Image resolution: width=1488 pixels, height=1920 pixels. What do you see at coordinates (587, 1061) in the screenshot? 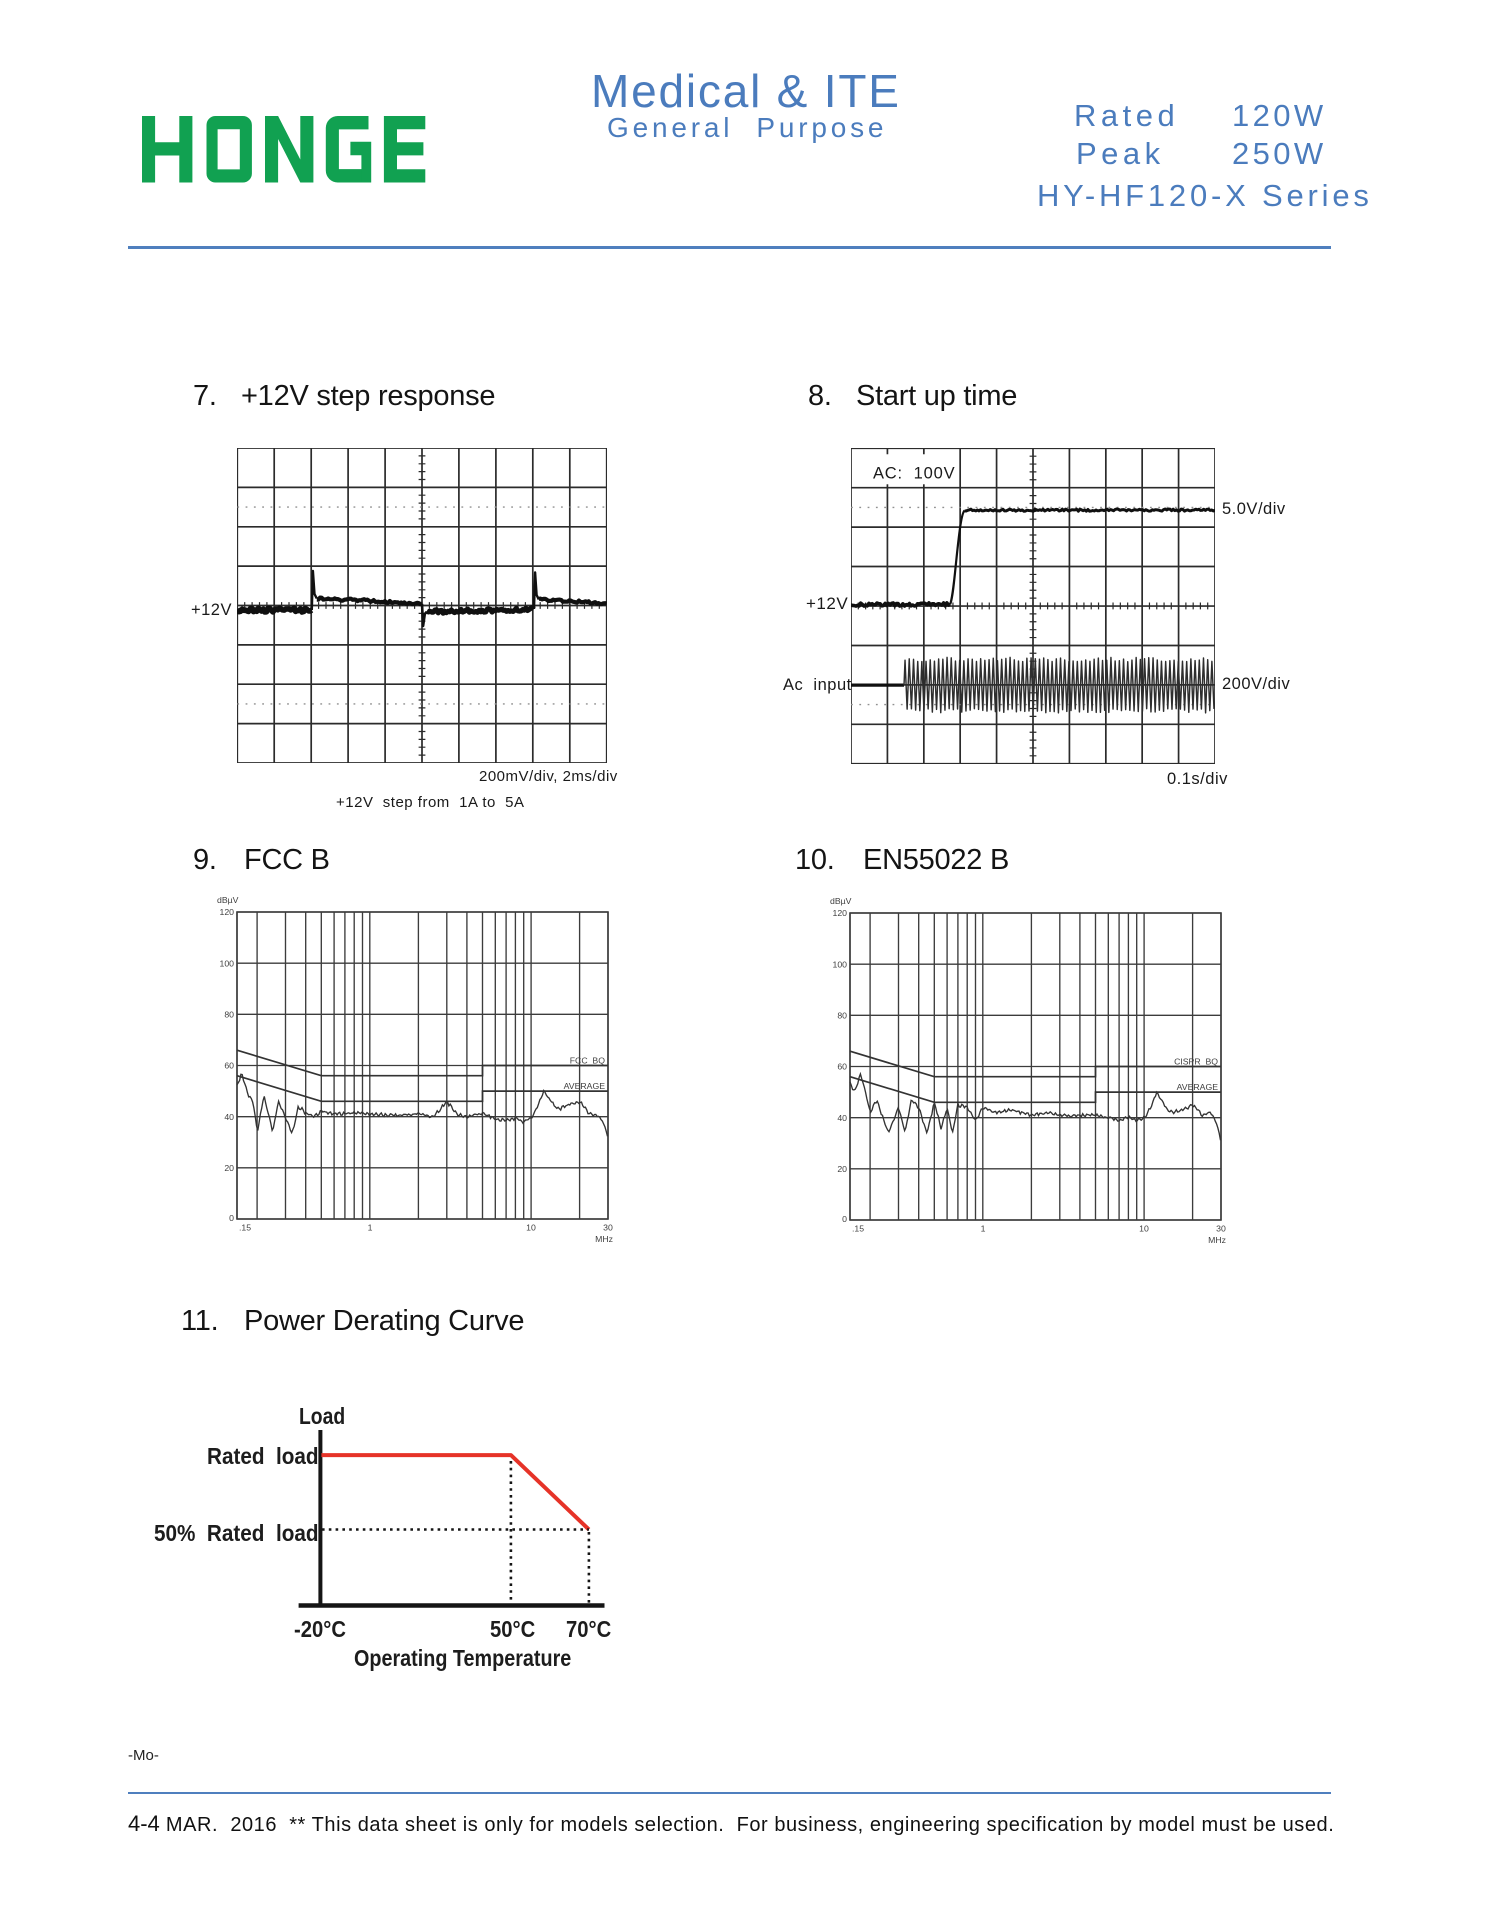
I see `svg-text: FCC_BQ` at bounding box center [587, 1061].